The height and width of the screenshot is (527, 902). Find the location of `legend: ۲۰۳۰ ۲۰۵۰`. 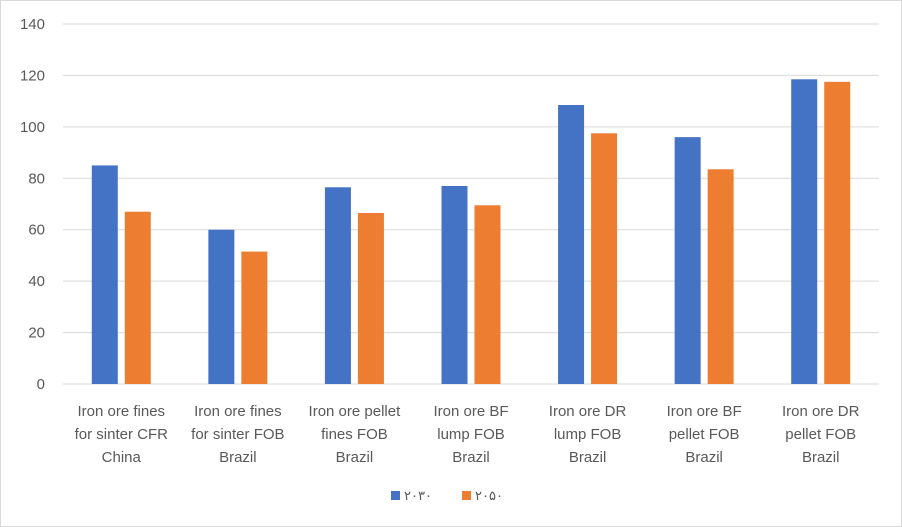

legend: ۲۰۳۰ ۲۰۵۰ is located at coordinates (447, 496).